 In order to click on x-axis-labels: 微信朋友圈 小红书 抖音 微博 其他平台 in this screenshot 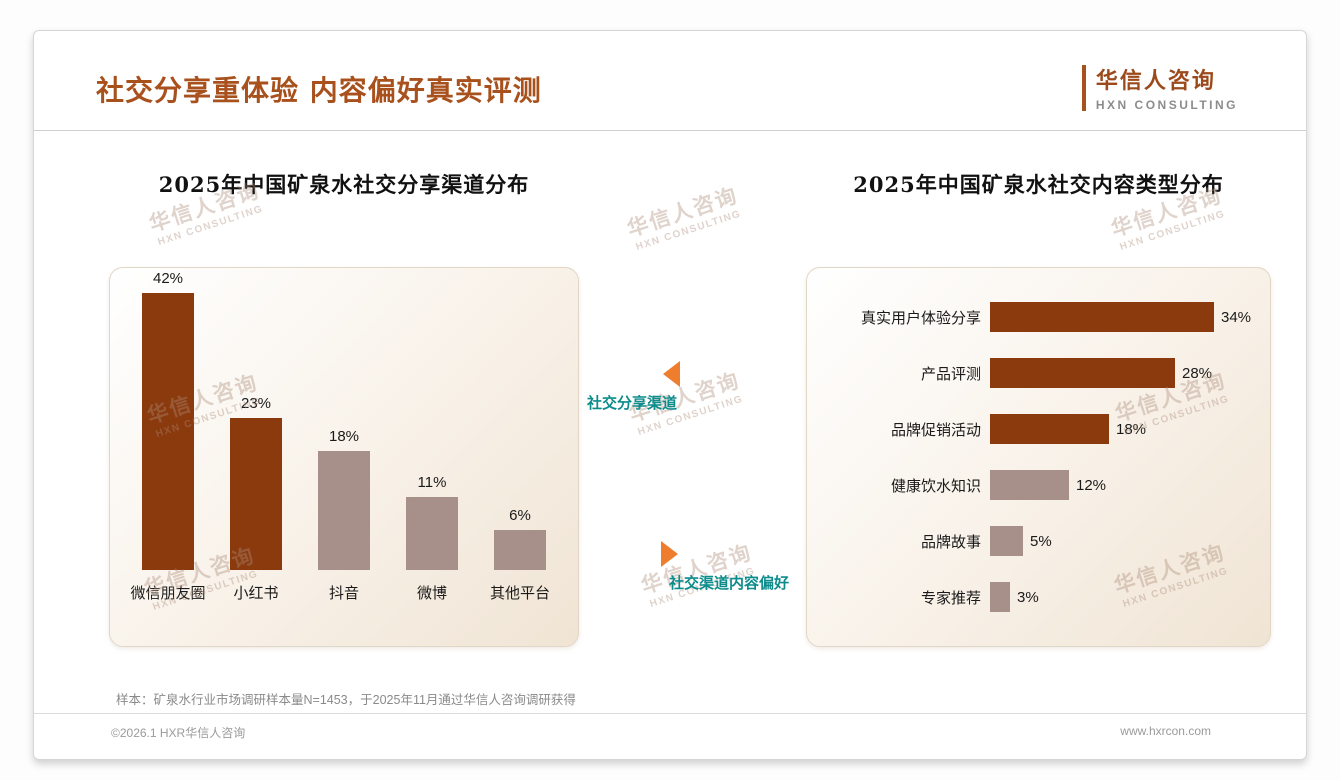, I will do `click(344, 592)`.